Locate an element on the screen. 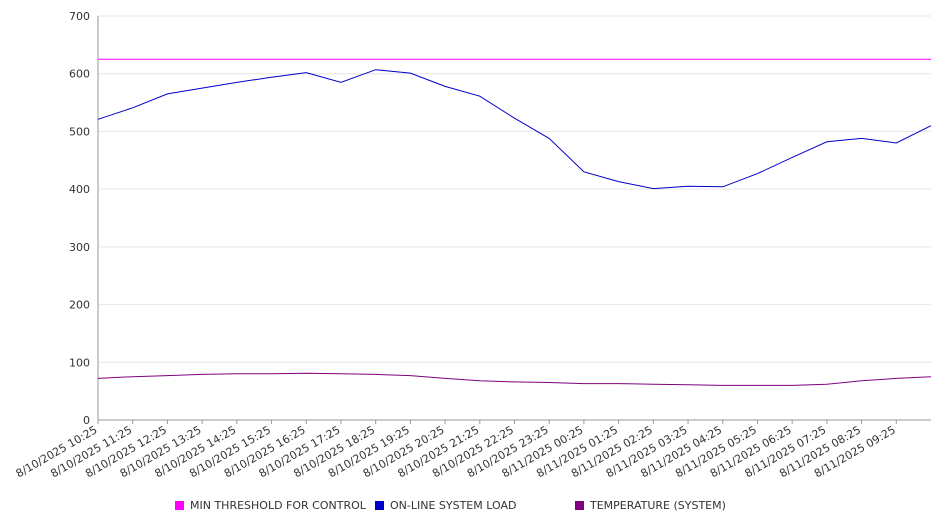 This screenshot has width=946, height=526. y-tick-label: 500 is located at coordinates (79, 131).